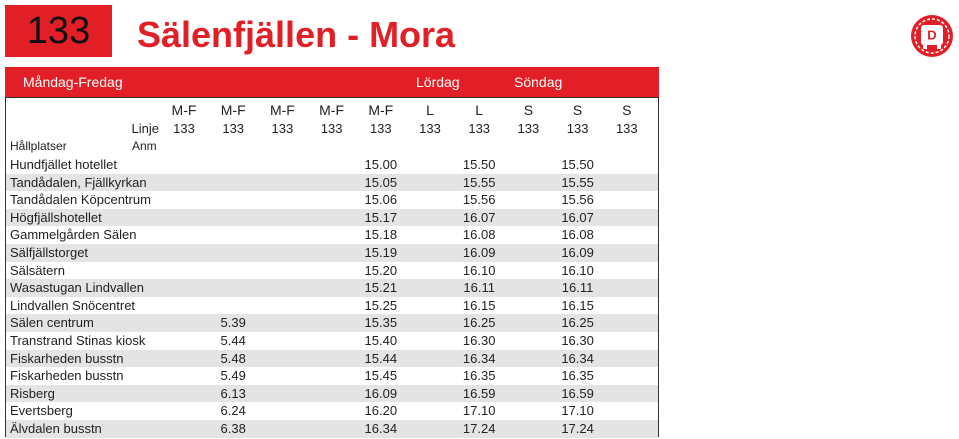 This screenshot has width=959, height=439. I want to click on departure-time: 17.10, so click(479, 411).